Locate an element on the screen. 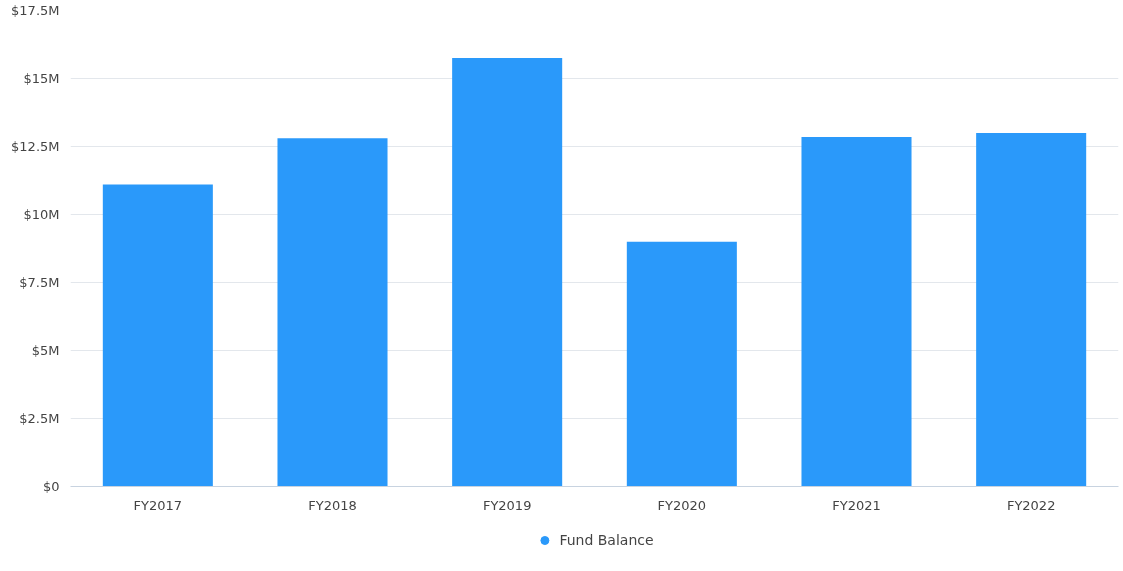 This screenshot has height=571, width=1123. x-tick-label: FY2020 is located at coordinates (682, 505).